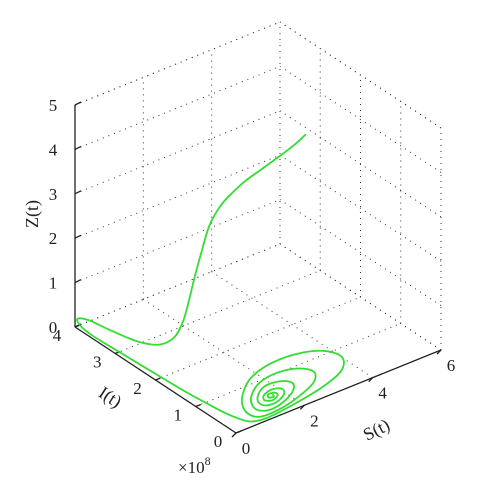 This screenshot has width=481, height=500. What do you see at coordinates (194, 465) in the screenshot?
I see `y-axis-multiplier: ×10⁸` at bounding box center [194, 465].